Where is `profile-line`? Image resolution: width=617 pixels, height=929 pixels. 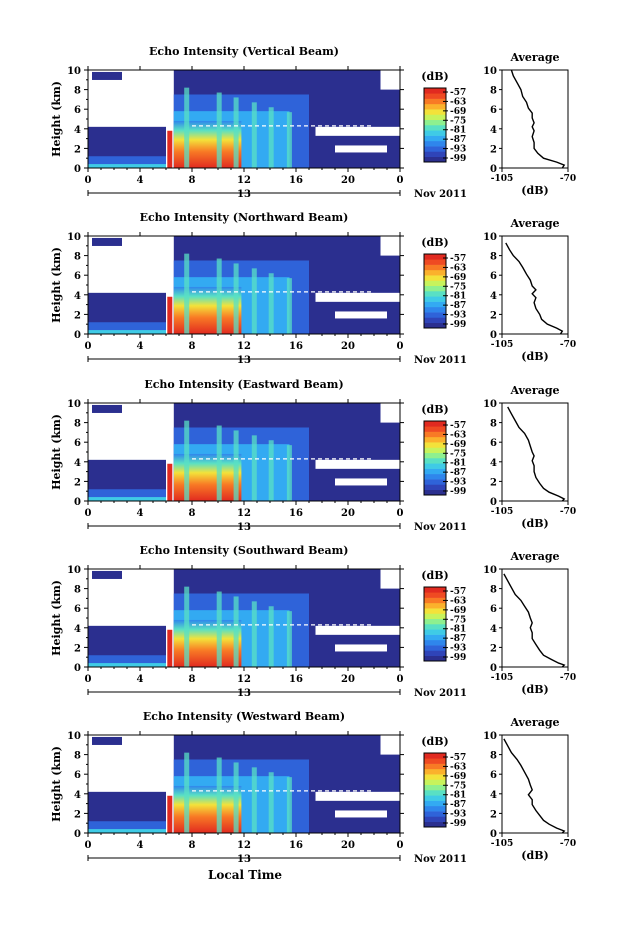 profile-line is located at coordinates (534, 288).